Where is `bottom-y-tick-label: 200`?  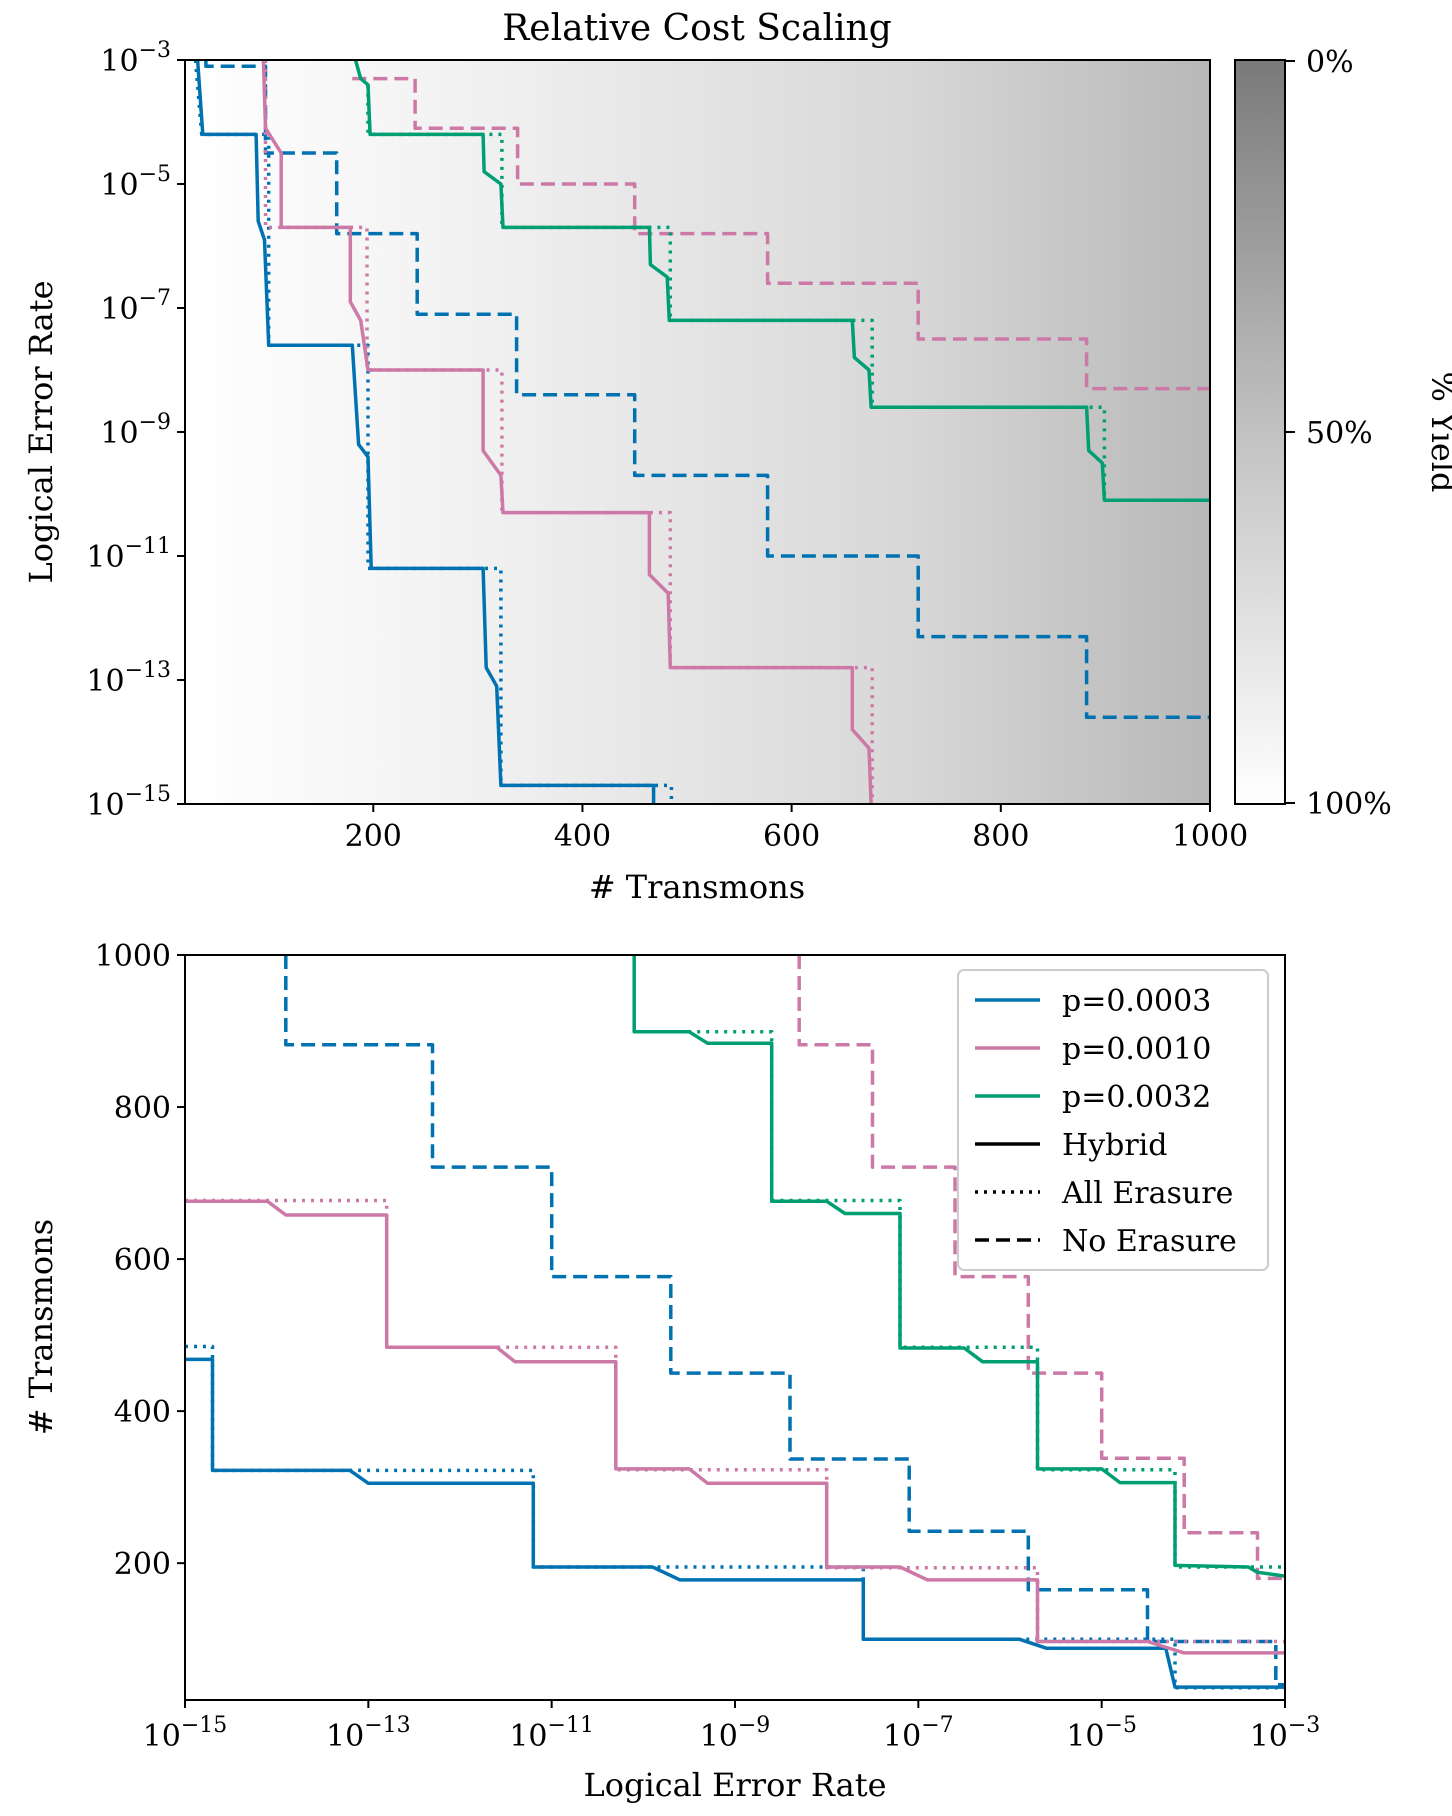 bottom-y-tick-label: 200 is located at coordinates (142, 1564).